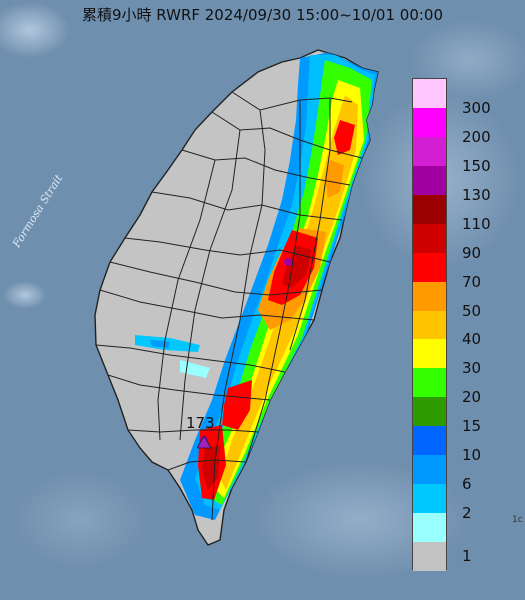 The image size is (525, 600). Describe the element at coordinates (476, 223) in the screenshot. I see `legend-label: 110` at that location.